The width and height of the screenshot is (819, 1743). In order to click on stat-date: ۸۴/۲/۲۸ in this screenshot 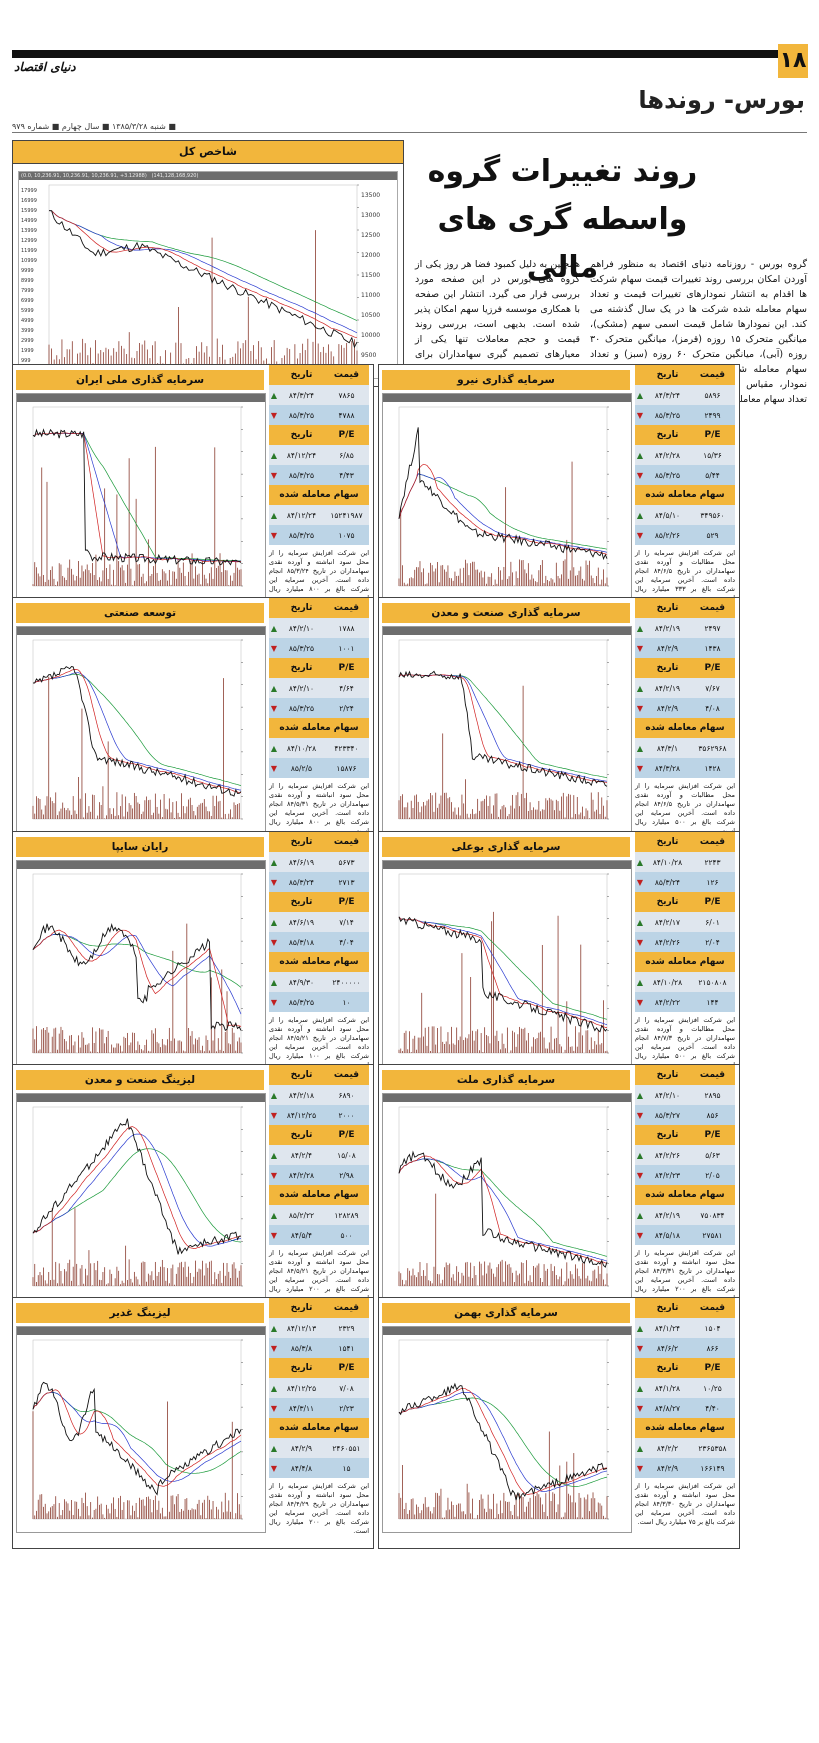, I will do `click(301, 1175)`.